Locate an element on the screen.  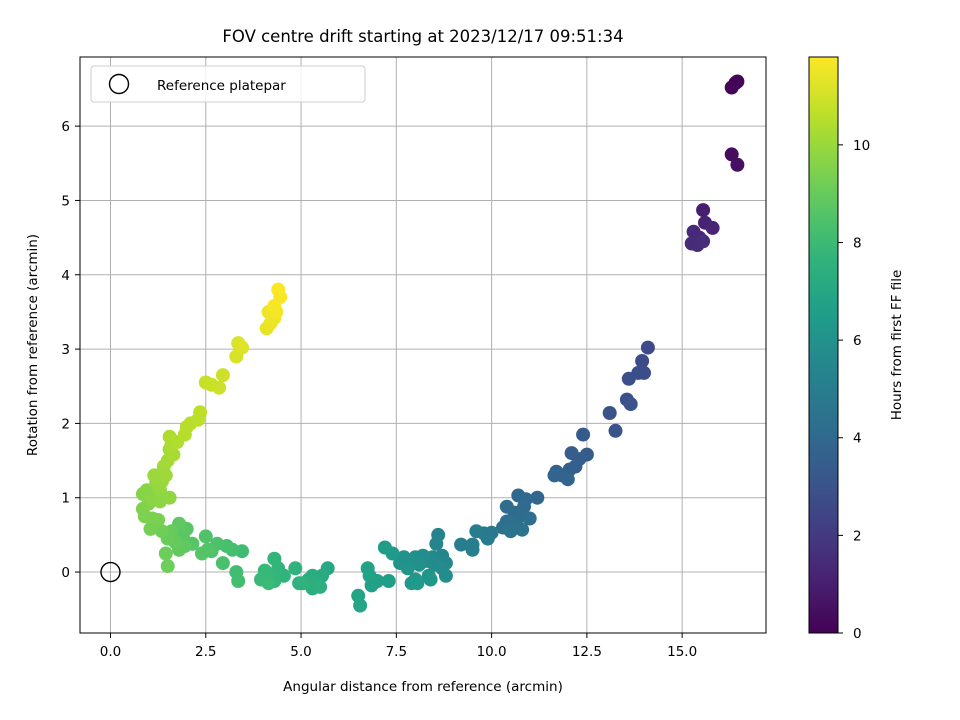
colorbar-gradient is located at coordinates (823, 345).